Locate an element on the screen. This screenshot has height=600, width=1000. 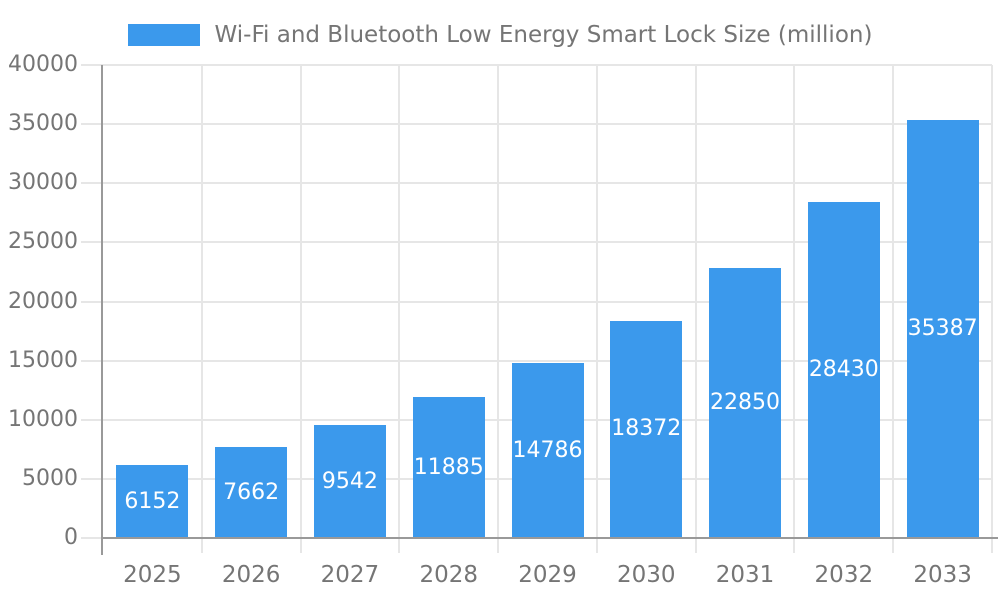
bar-value-label: 22850 is located at coordinates (745, 402).